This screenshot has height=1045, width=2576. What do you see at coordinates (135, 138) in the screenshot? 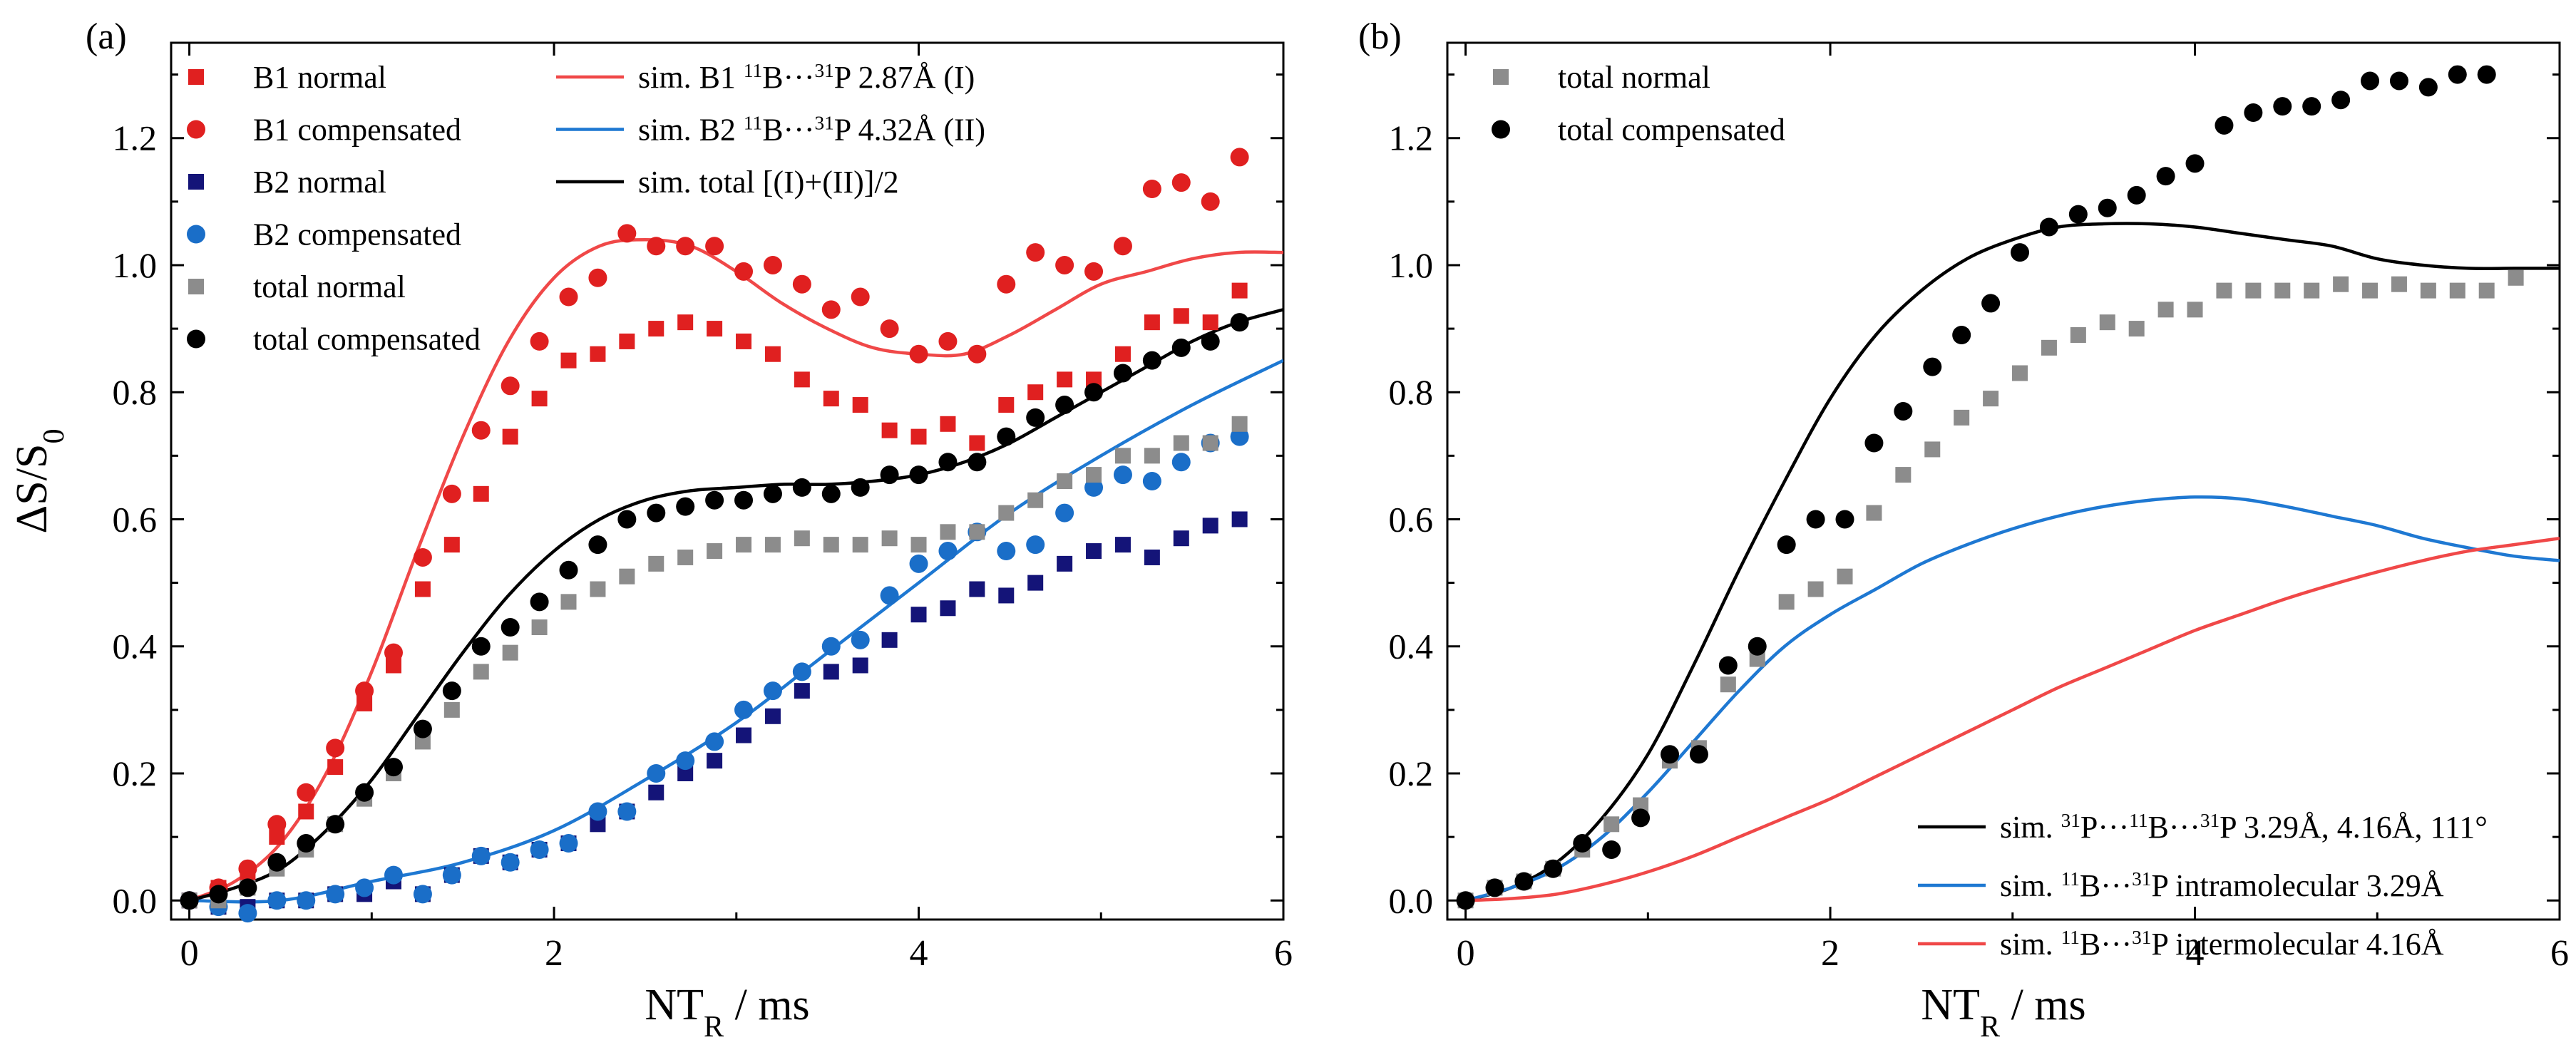
I see `y-tick-label: 1.2` at bounding box center [135, 138].